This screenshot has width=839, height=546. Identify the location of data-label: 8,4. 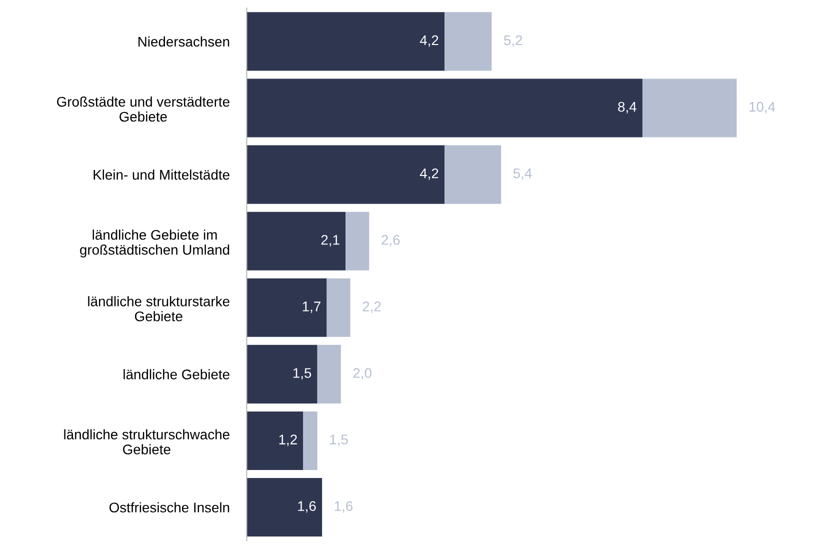
(627, 108).